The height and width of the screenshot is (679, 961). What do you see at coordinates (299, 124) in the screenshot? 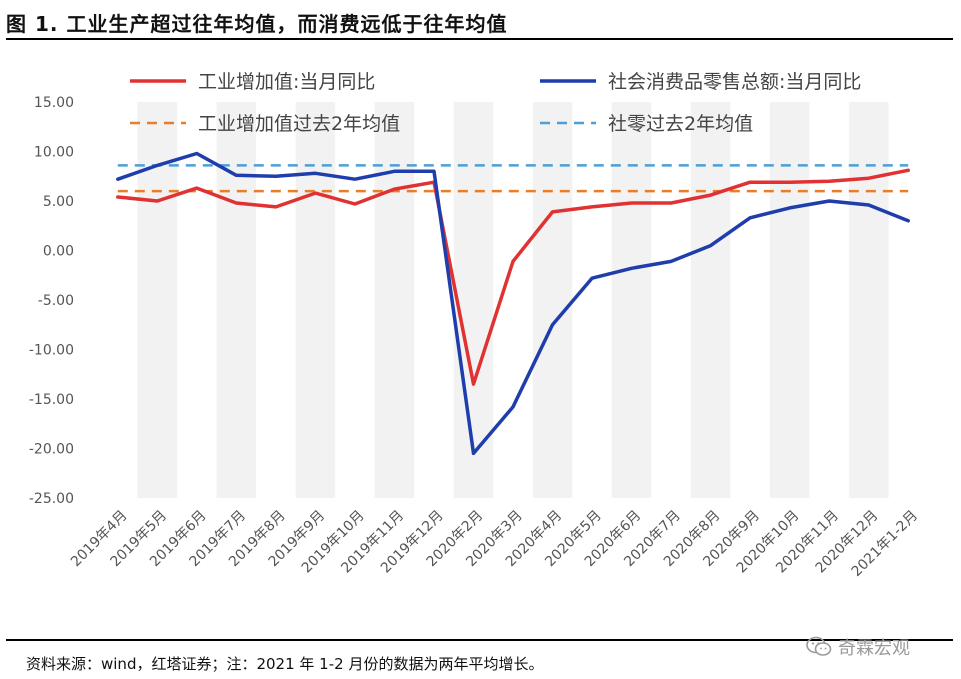
I see `legend-label: 工业增加值过去2年均值` at bounding box center [299, 124].